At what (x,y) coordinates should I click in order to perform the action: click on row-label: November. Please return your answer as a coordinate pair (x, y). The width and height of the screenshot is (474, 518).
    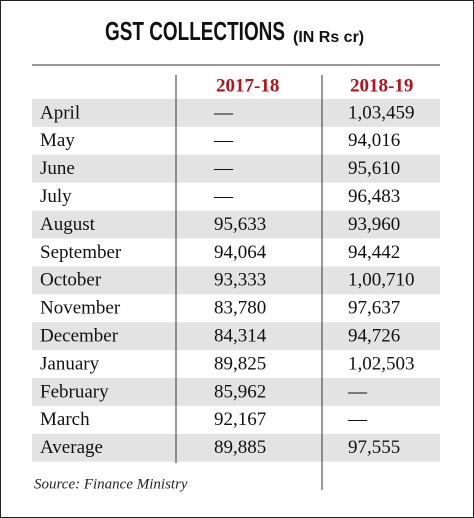
    Looking at the image, I should click on (80, 308).